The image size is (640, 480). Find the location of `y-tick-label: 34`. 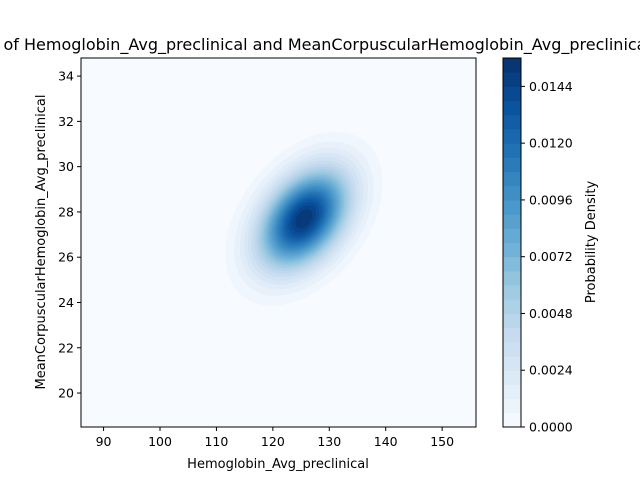

y-tick-label: 34 is located at coordinates (66, 76).